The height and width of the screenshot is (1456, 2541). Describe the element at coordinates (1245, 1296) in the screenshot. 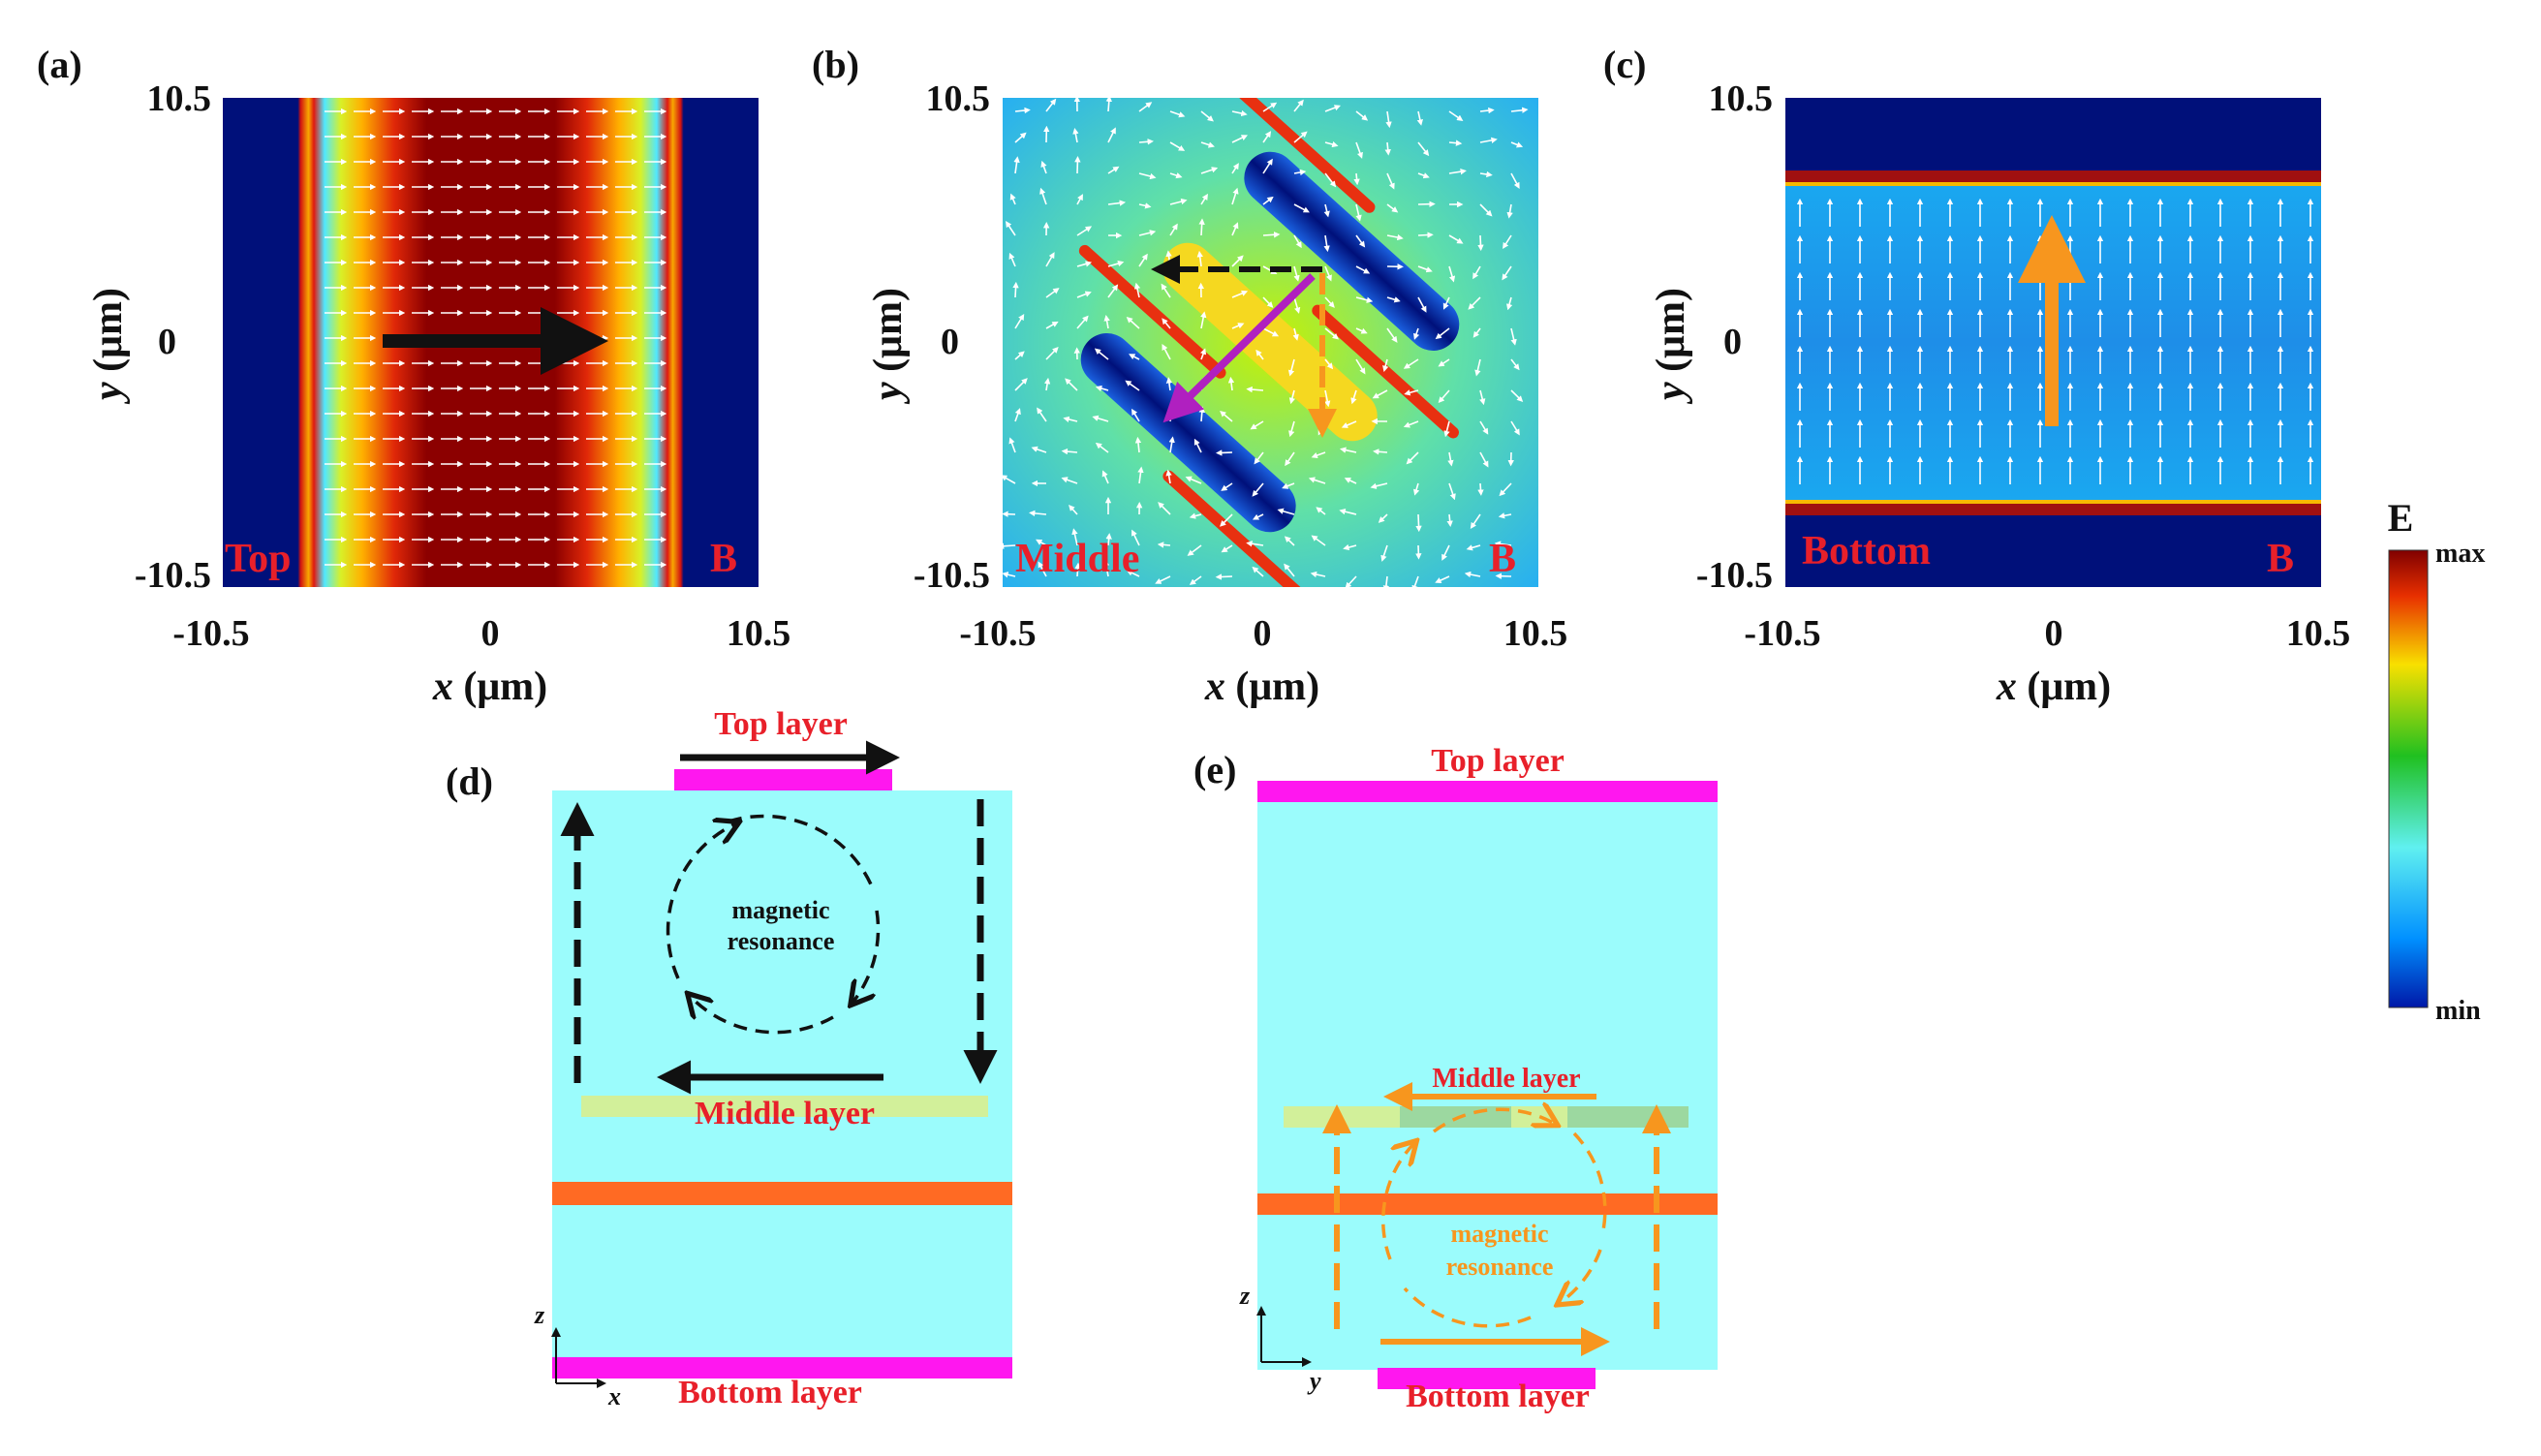

I see `panel-e-axis-z: z` at that location.